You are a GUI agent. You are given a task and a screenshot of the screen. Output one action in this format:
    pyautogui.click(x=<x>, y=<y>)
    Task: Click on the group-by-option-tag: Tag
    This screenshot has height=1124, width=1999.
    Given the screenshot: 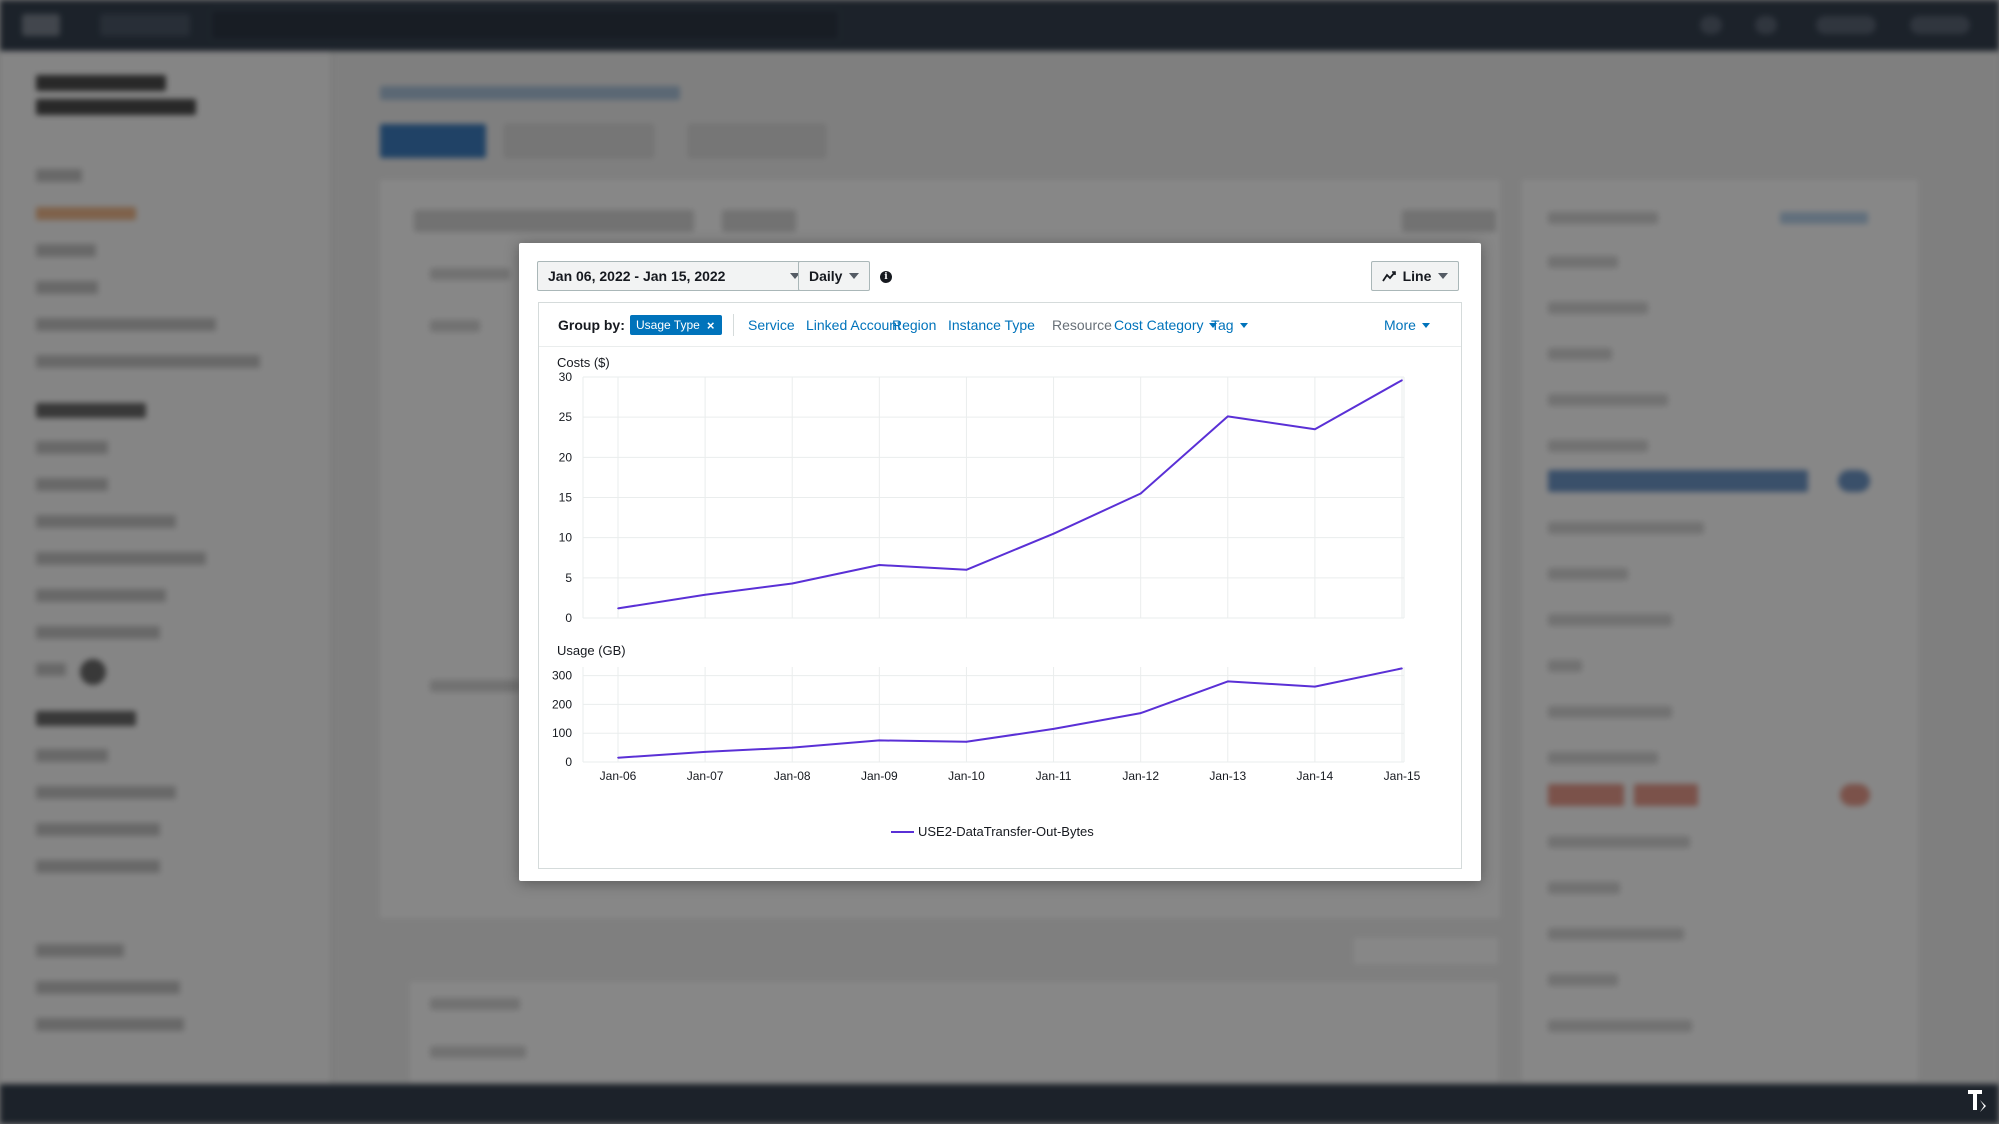 What is the action you would take?
    pyautogui.click(x=1229, y=325)
    